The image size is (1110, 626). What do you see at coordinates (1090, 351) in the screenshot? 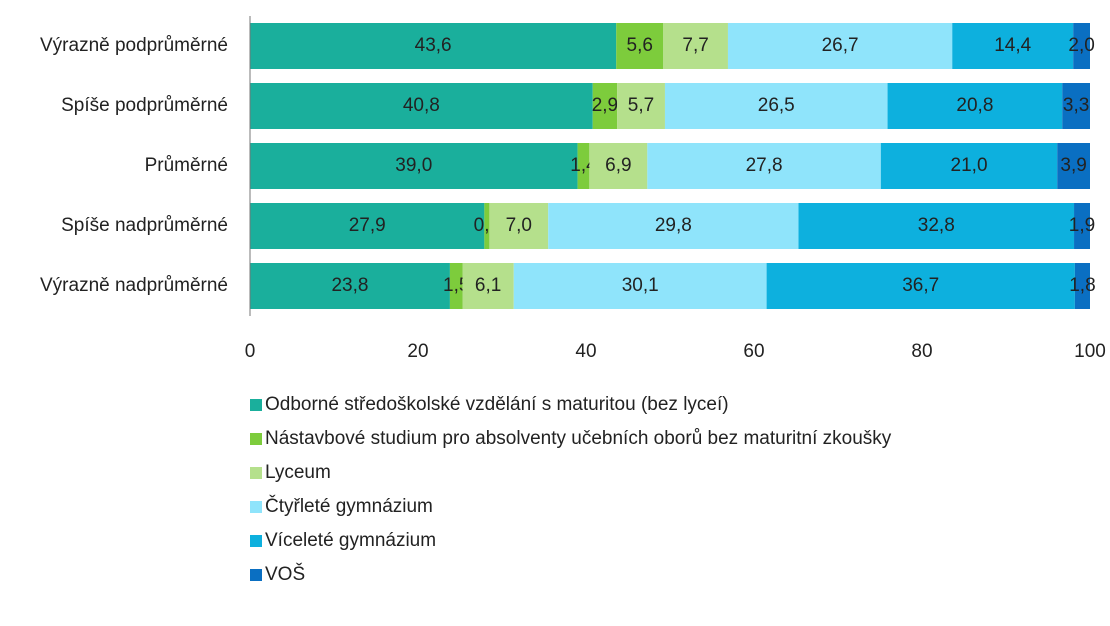
I see `x-tick-label: 100` at bounding box center [1090, 351].